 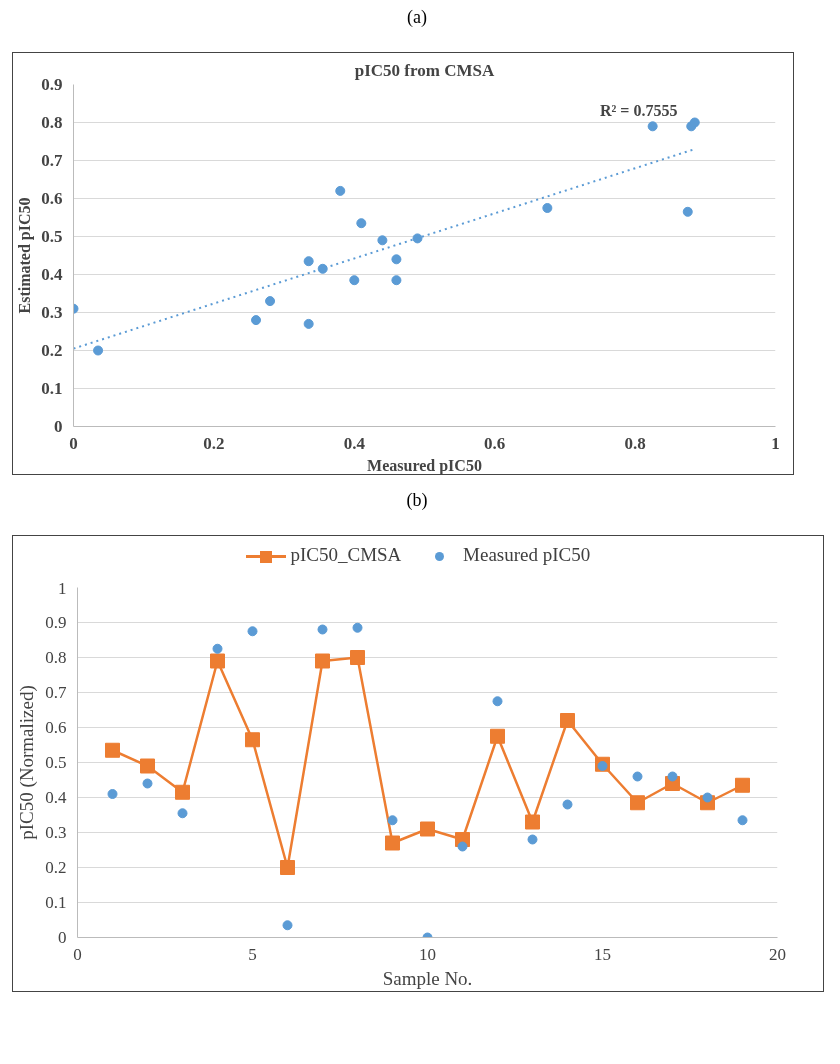 What do you see at coordinates (639, 110) in the screenshot?
I see `annotation: R² = 0.7555` at bounding box center [639, 110].